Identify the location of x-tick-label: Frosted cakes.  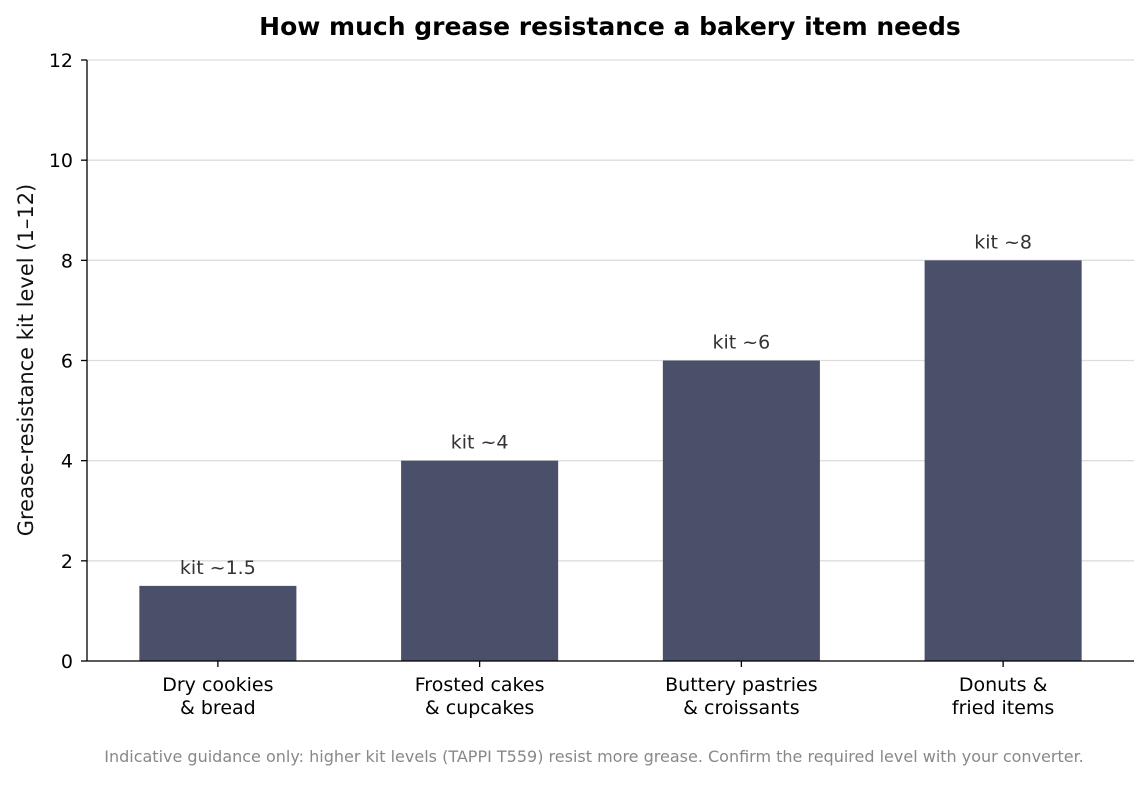
(480, 685).